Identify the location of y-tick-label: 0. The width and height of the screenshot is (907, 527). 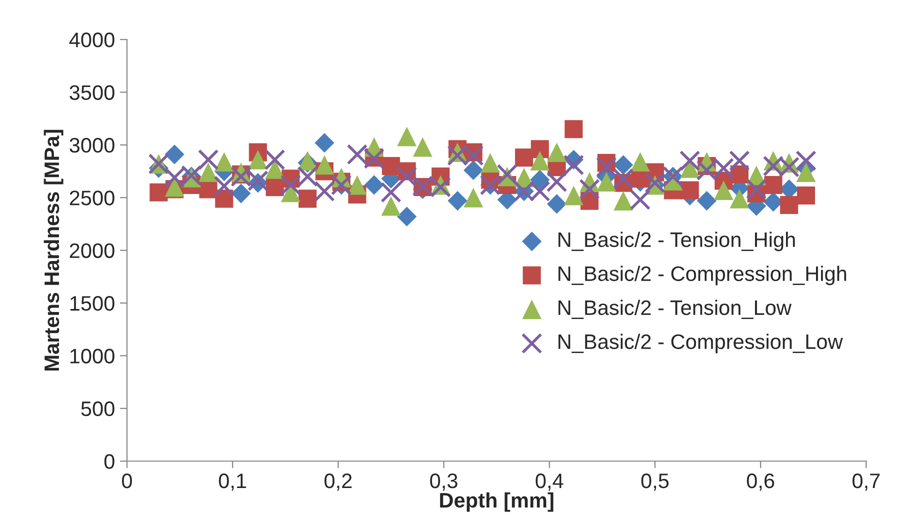
(109, 461).